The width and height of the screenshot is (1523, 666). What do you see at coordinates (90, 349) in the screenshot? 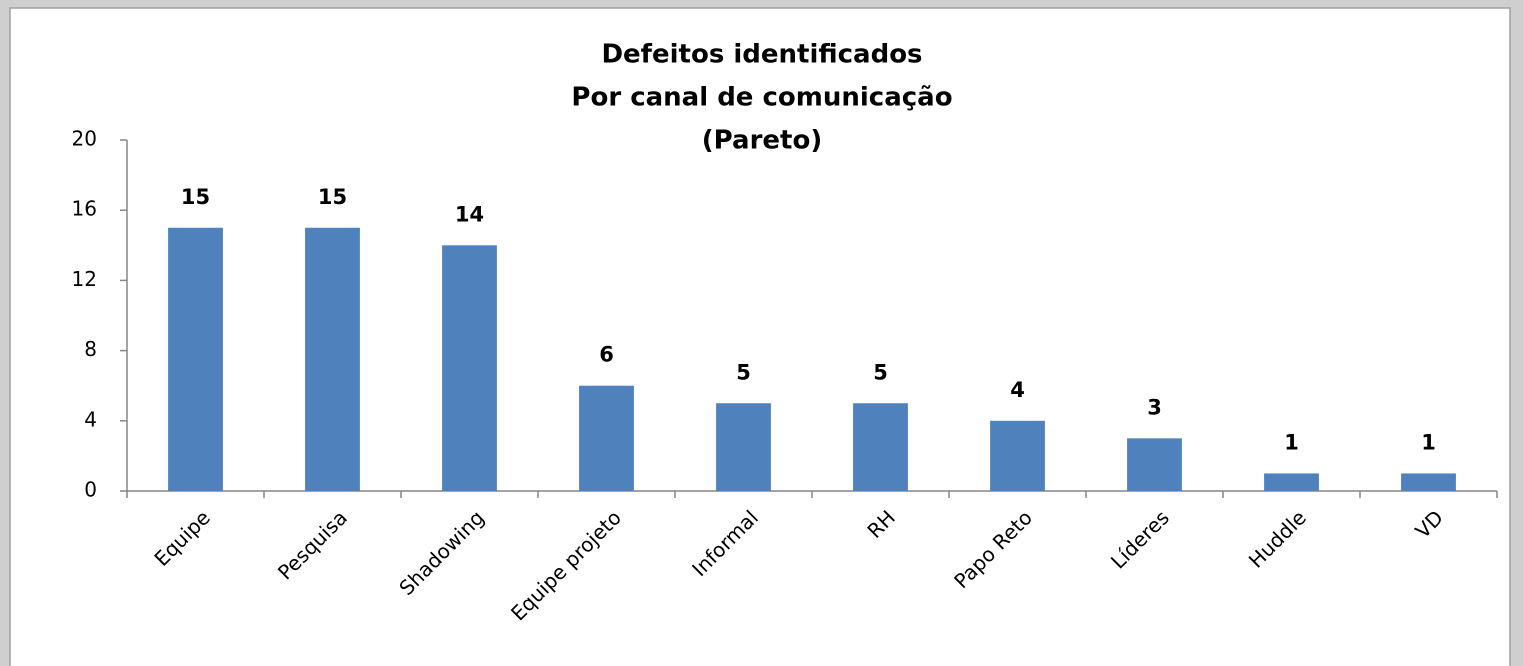
I see `y-tick-label: 8` at bounding box center [90, 349].